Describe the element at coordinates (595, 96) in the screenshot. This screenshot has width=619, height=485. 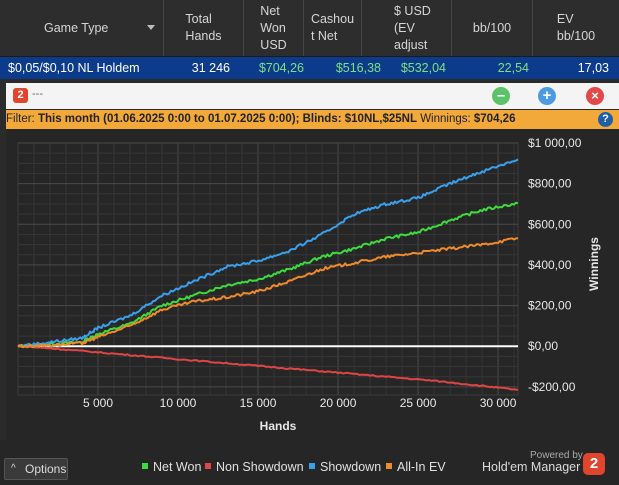
I see `close-button: ×` at that location.